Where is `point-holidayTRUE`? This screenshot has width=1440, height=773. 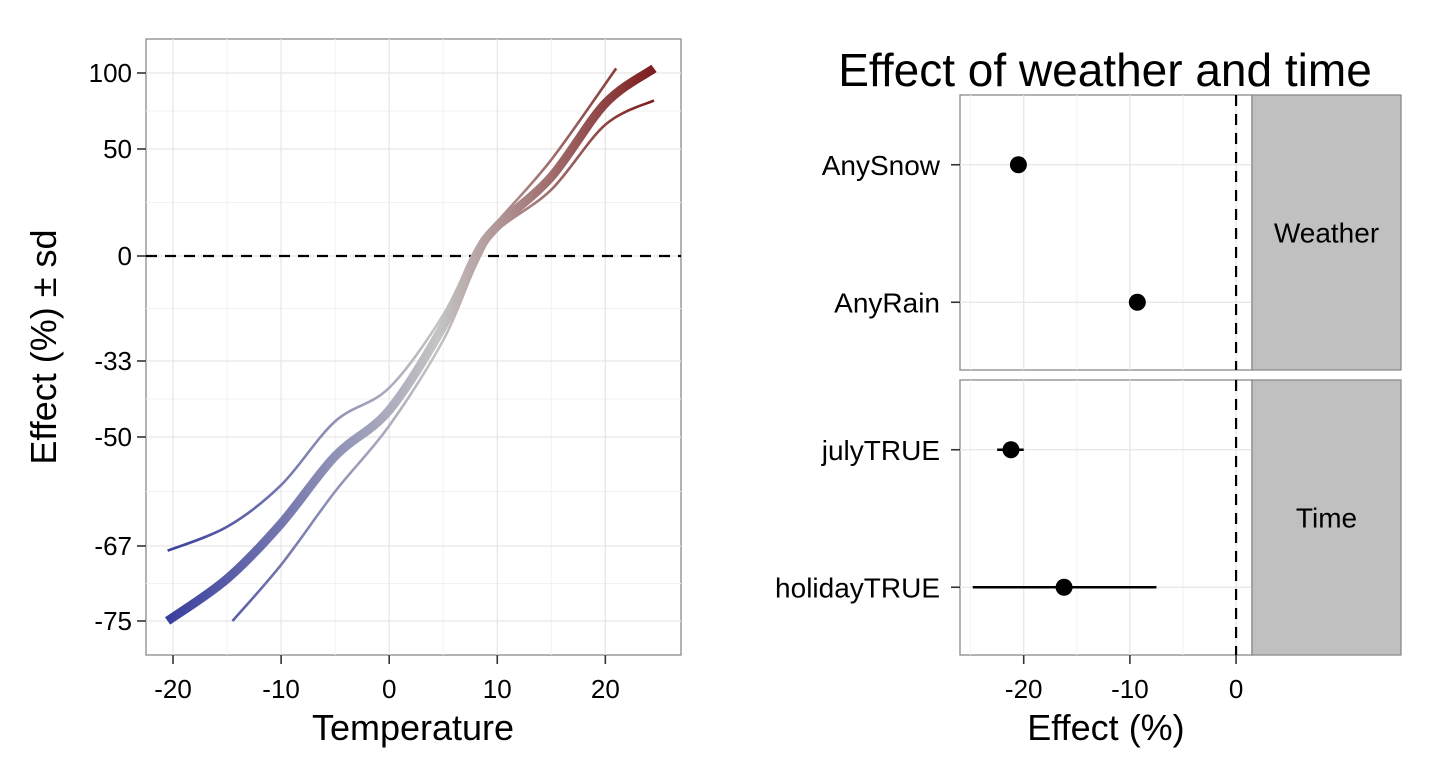 point-holidayTRUE is located at coordinates (1064, 587).